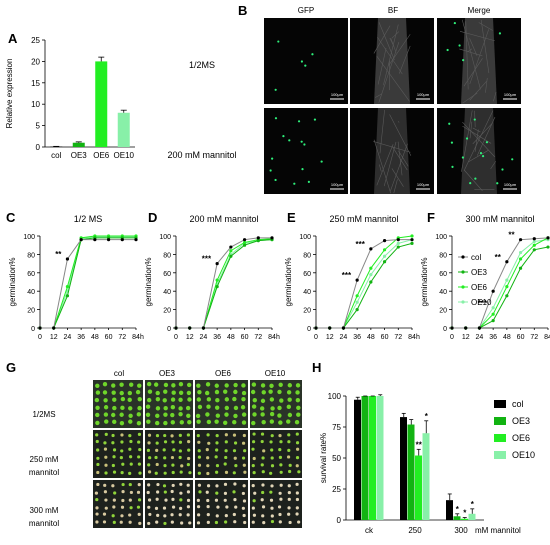 The width and height of the screenshot is (550, 545). Describe the element at coordinates (498, 530) in the screenshot. I see `h-xunit: mM mannitol` at that location.